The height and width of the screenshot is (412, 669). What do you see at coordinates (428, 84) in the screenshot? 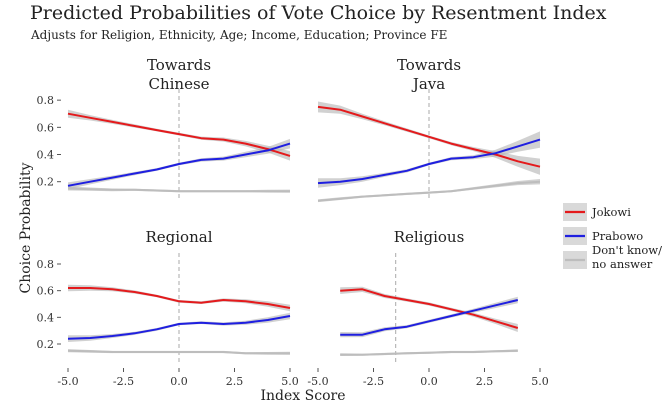
I see `panel-title: Java` at bounding box center [428, 84].